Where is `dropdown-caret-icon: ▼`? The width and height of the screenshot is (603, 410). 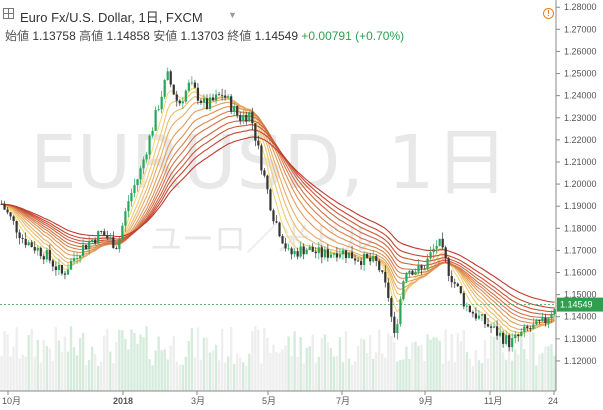 dropdown-caret-icon: ▼ is located at coordinates (232, 15).